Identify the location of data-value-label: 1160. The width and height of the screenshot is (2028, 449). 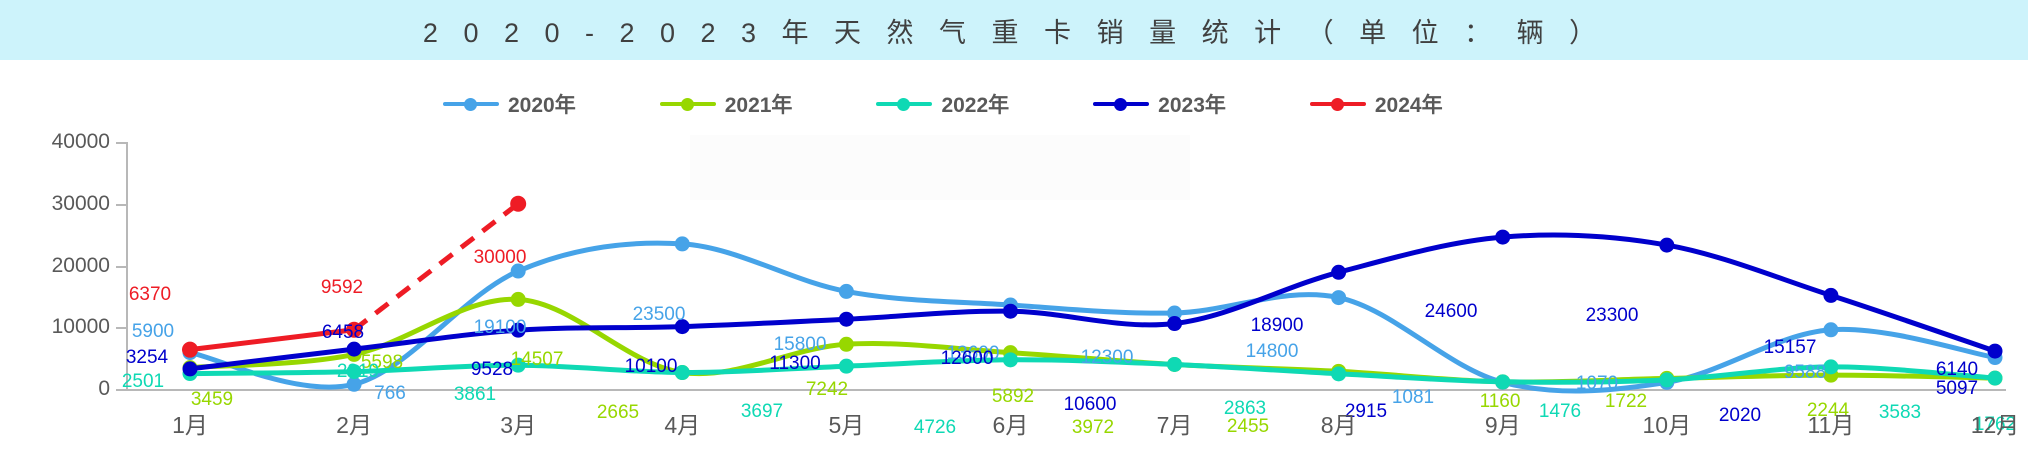
(1500, 401).